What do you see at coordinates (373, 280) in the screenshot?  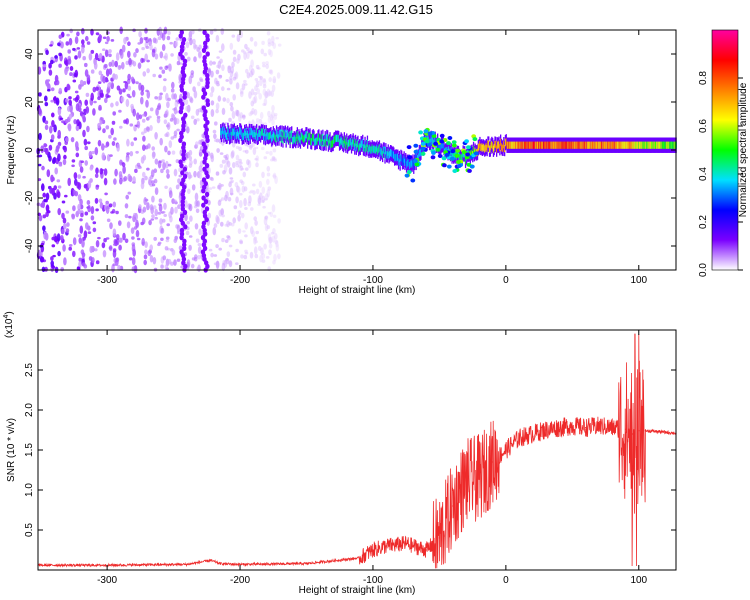 I see `spectrogram-x-tick-label: -100` at bounding box center [373, 280].